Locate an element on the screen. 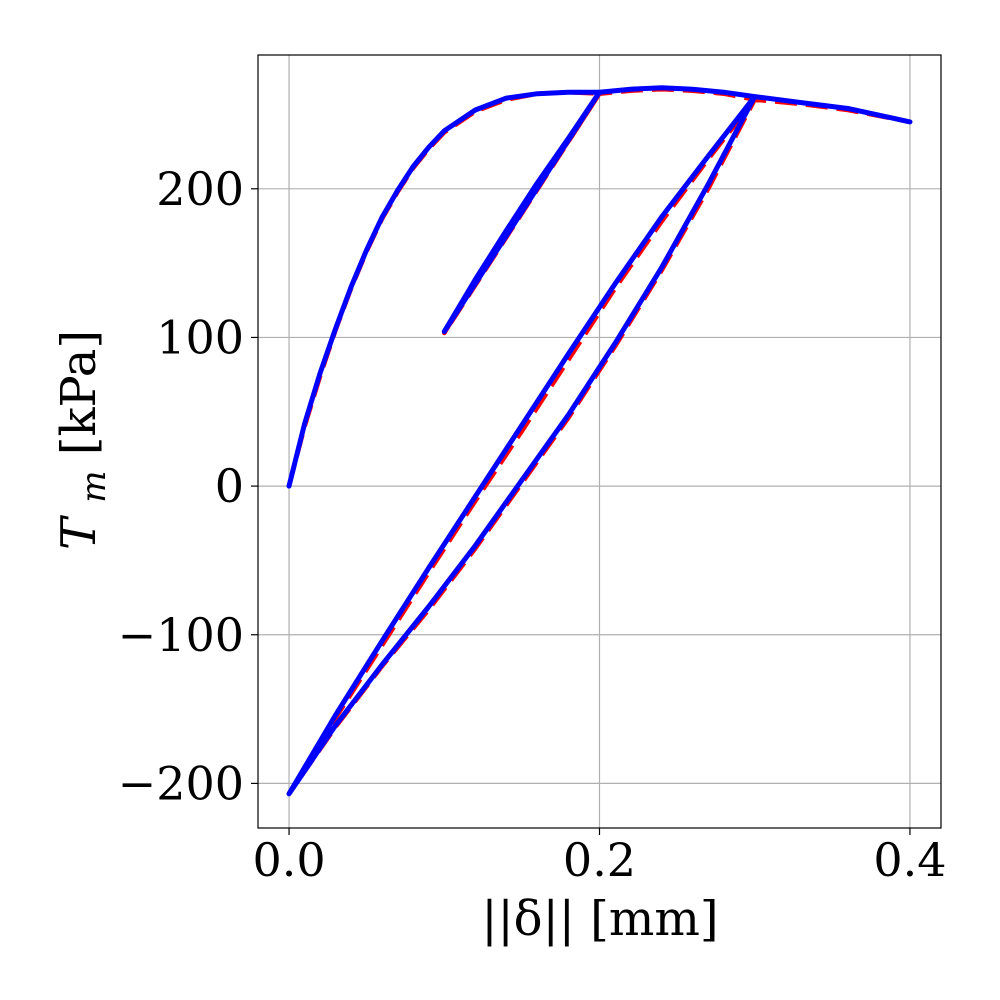 Image resolution: width=1000 pixels, height=1000 pixels. x-tick-label: 0.4 is located at coordinates (909, 860).